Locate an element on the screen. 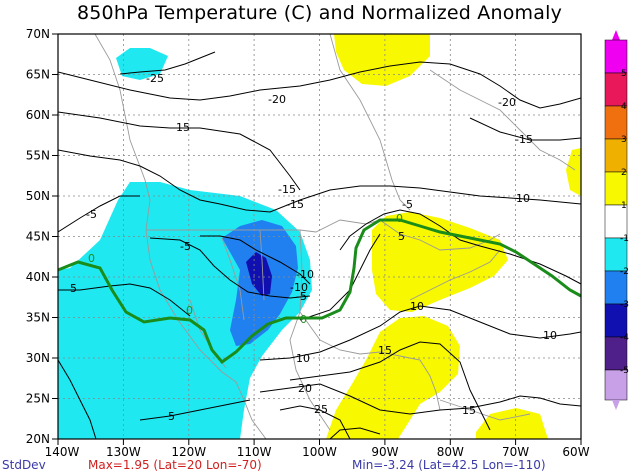 The image size is (639, 474). positive-anomaly-region-central is located at coordinates (440, 262).